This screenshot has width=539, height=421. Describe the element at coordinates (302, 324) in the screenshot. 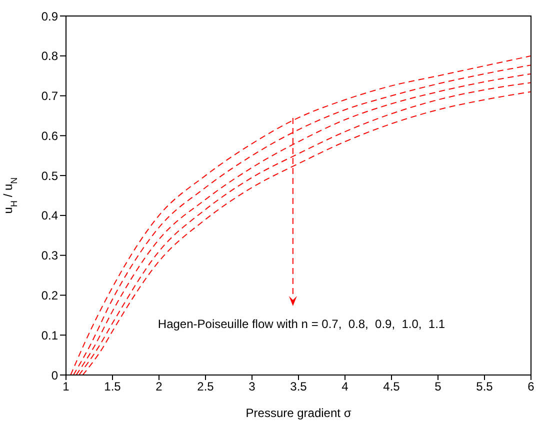

I see `annotation: Hagen-Poiseuille flow with n = 0.7, 0.8, 0.9, 1.0, 1.1` at that location.